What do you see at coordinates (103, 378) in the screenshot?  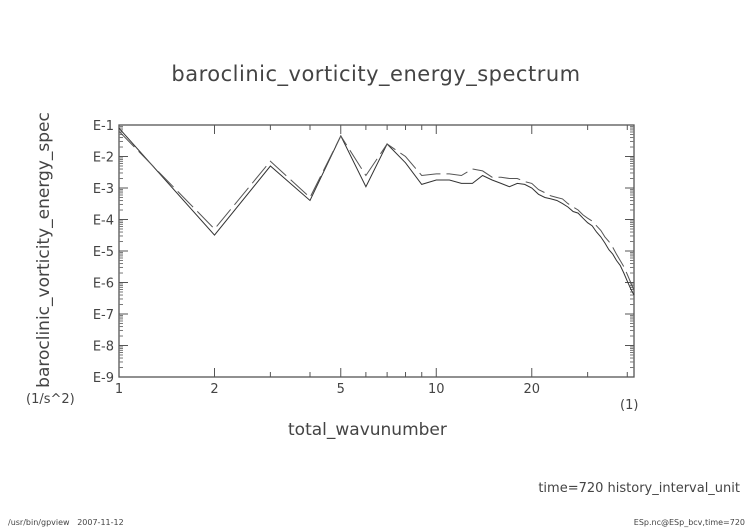 I see `y-tick-label: E-9` at bounding box center [103, 378].